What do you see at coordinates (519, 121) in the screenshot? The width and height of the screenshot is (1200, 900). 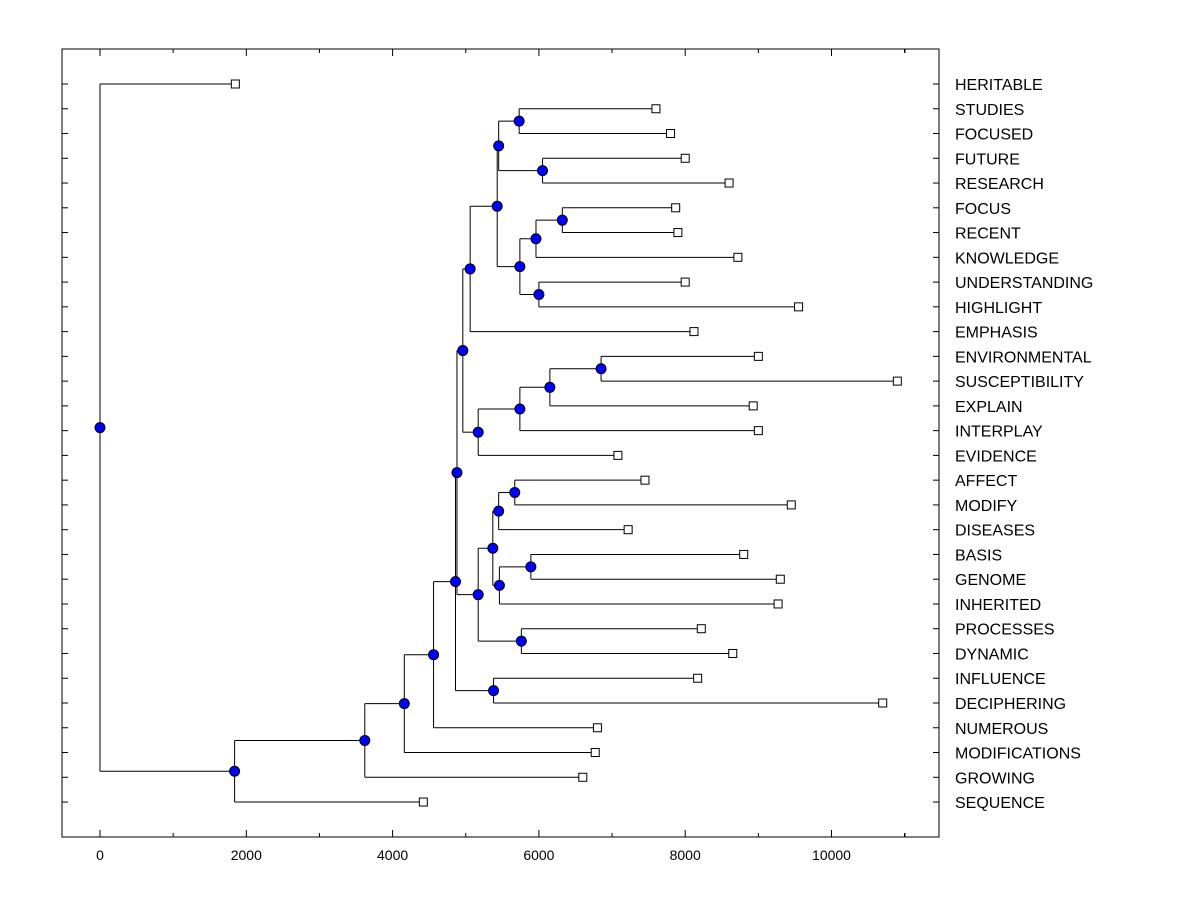 I see `merge-node-m1` at bounding box center [519, 121].